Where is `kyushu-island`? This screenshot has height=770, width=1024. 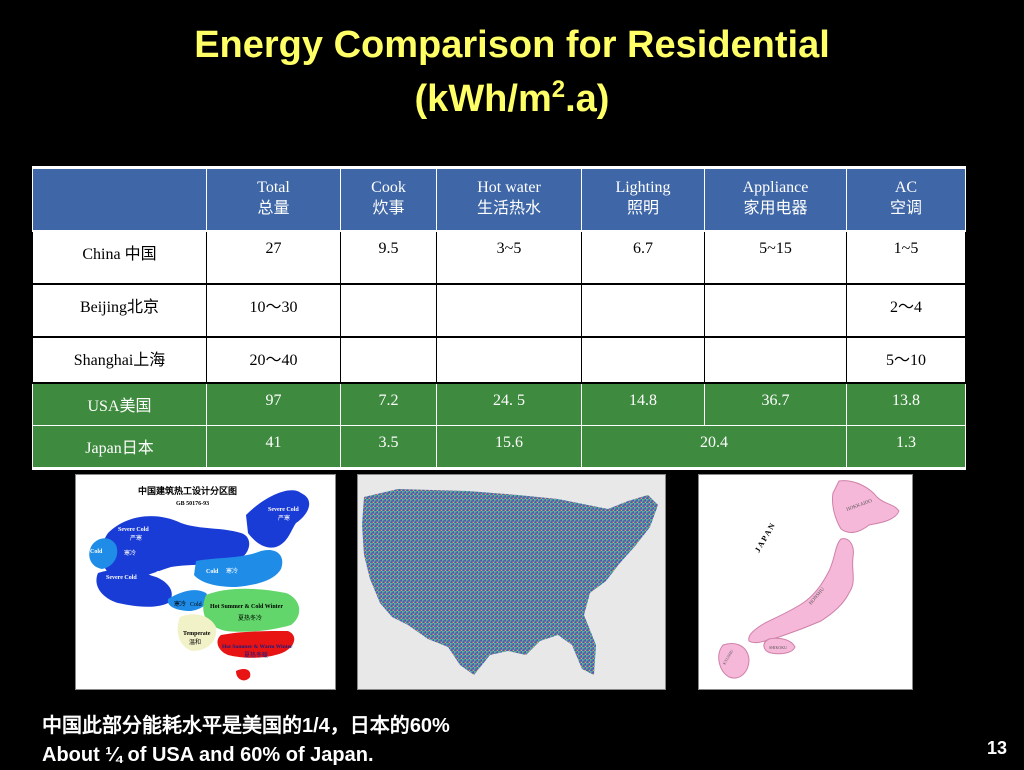
kyushu-island is located at coordinates (734, 661).